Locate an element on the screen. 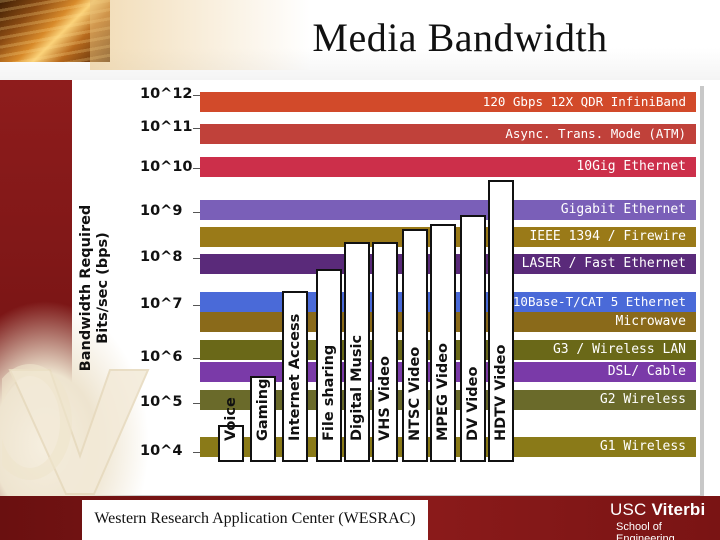 This screenshot has width=720, height=540. band-10gig-ethernet: 10Gig Ethernet is located at coordinates (448, 167).